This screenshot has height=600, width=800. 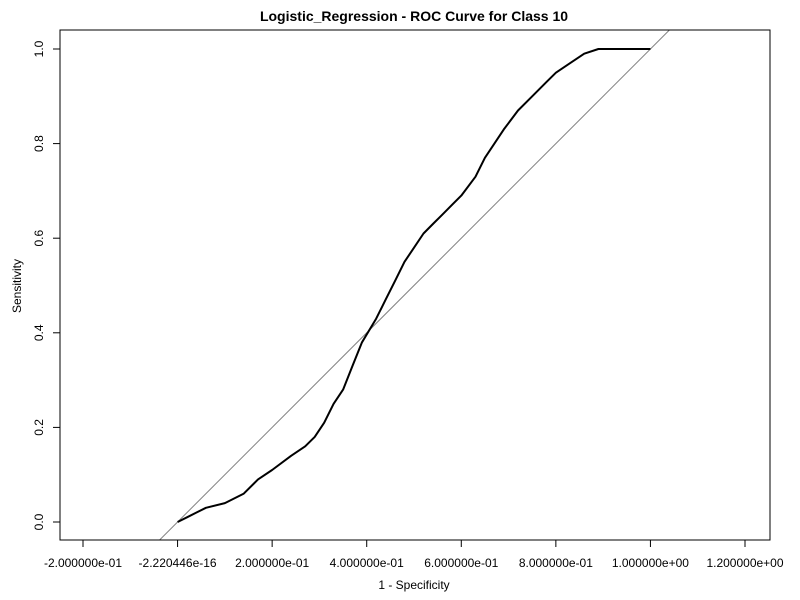 What do you see at coordinates (556, 563) in the screenshot?
I see `x-tick-label: 8.000000e-01` at bounding box center [556, 563].